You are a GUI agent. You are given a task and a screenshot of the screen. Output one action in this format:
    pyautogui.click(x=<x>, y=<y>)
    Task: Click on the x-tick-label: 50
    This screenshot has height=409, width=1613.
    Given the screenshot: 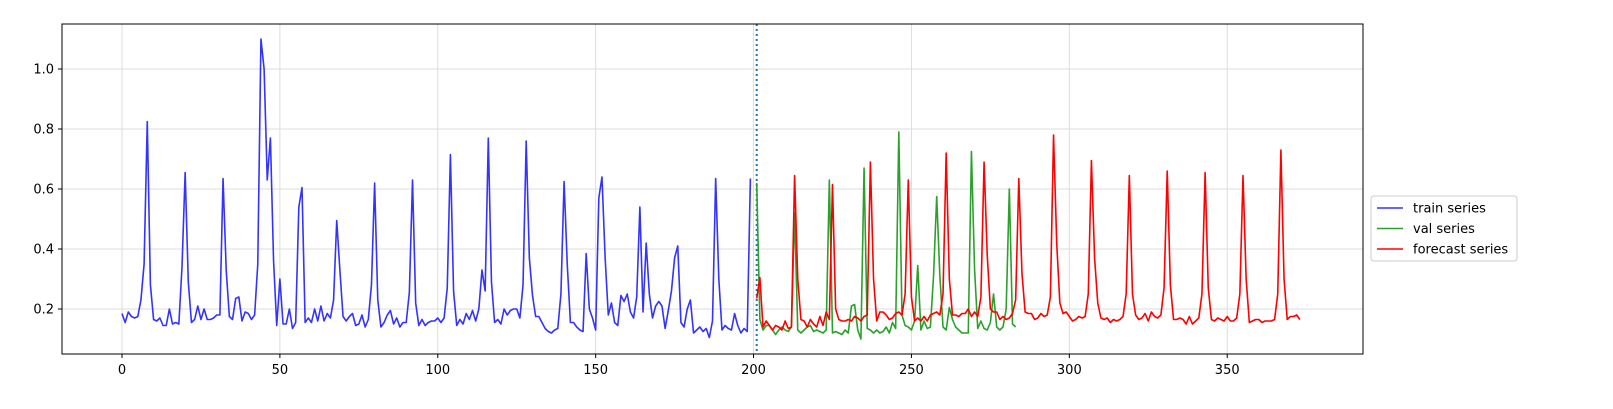 What is the action you would take?
    pyautogui.click(x=280, y=370)
    